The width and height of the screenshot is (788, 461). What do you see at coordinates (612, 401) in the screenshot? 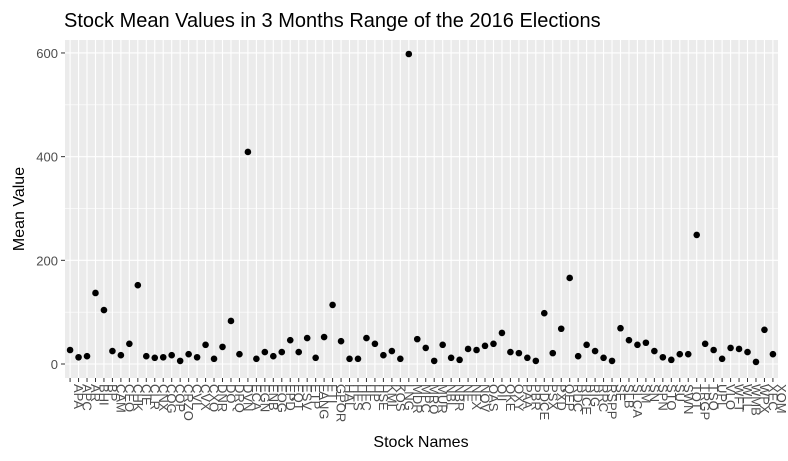
I see `x-tick-label: RSPP` at bounding box center [612, 401].